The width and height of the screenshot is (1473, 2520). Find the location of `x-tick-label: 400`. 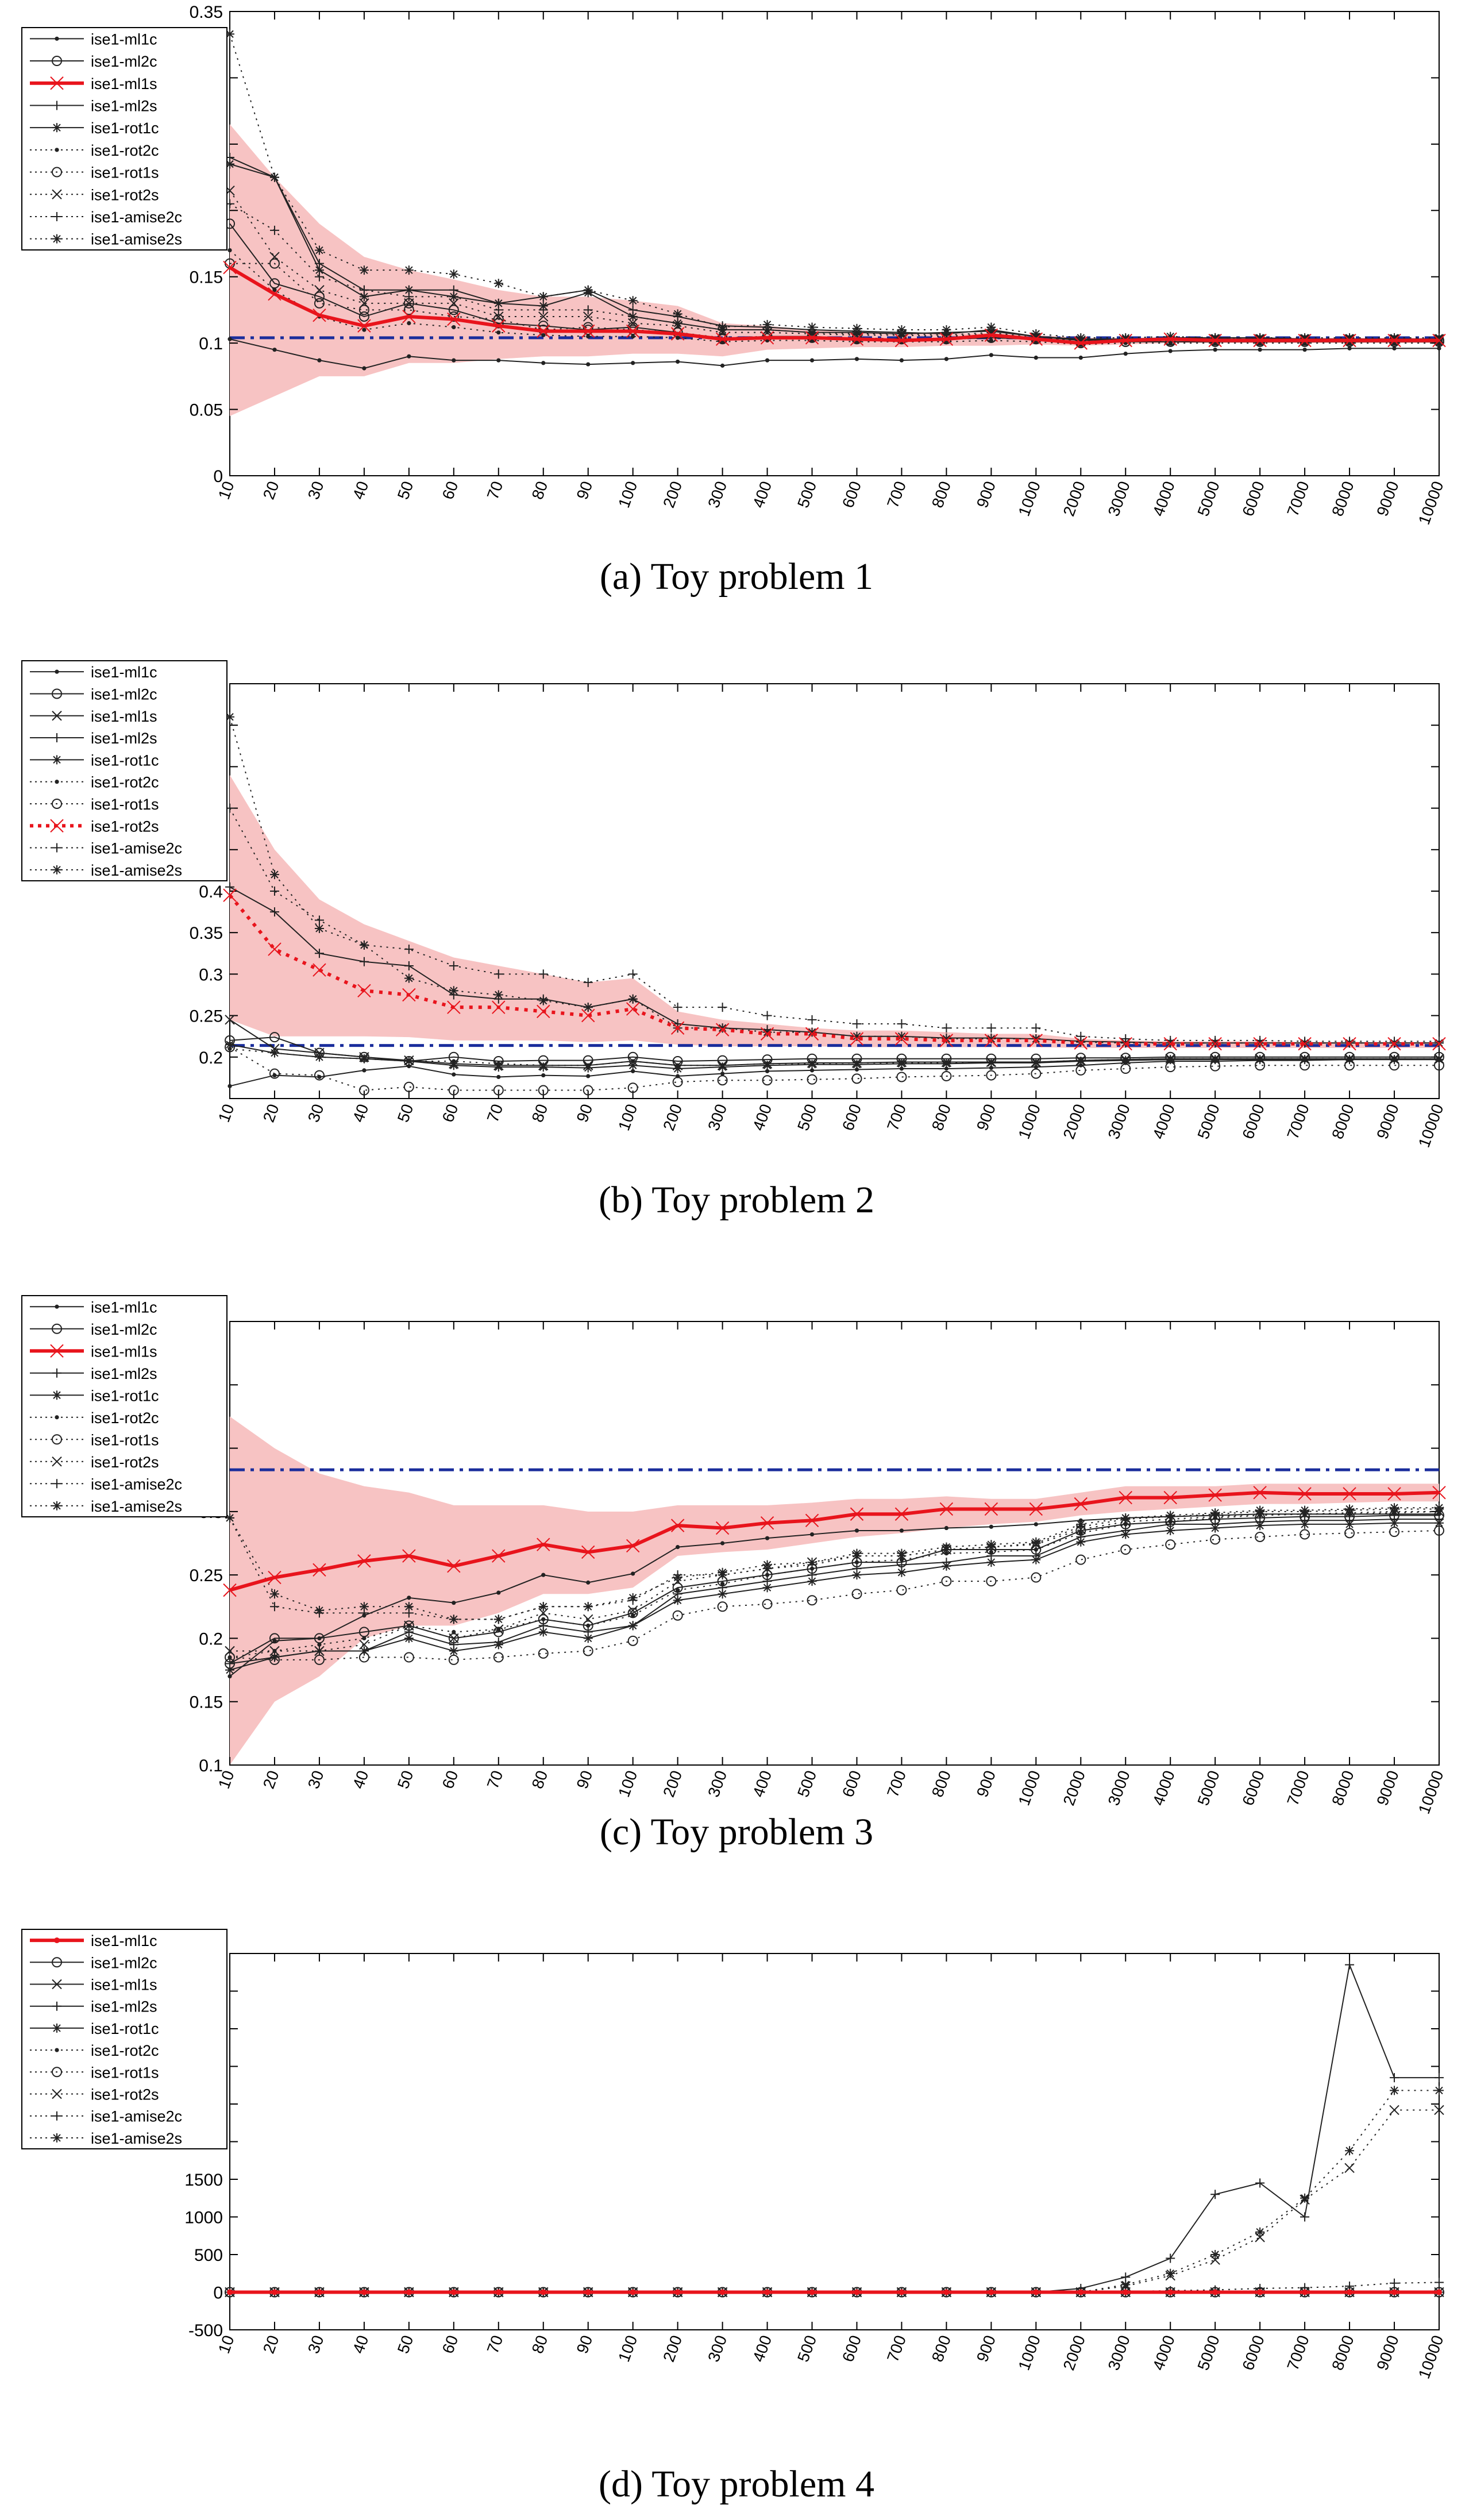

x-tick-label: 400 is located at coordinates (762, 1117).